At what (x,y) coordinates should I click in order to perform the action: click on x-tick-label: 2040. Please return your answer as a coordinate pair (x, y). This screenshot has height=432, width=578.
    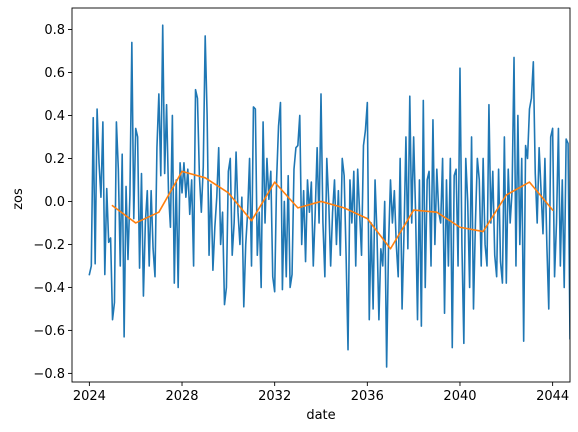
    Looking at the image, I should click on (459, 396).